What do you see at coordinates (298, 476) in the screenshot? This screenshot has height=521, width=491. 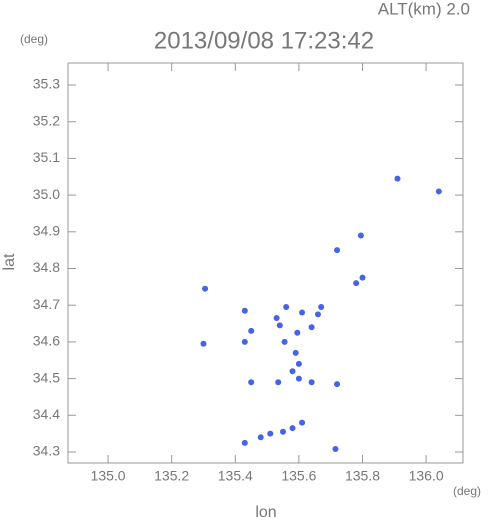 I see `x-tick-label: 135.6` at bounding box center [298, 476].